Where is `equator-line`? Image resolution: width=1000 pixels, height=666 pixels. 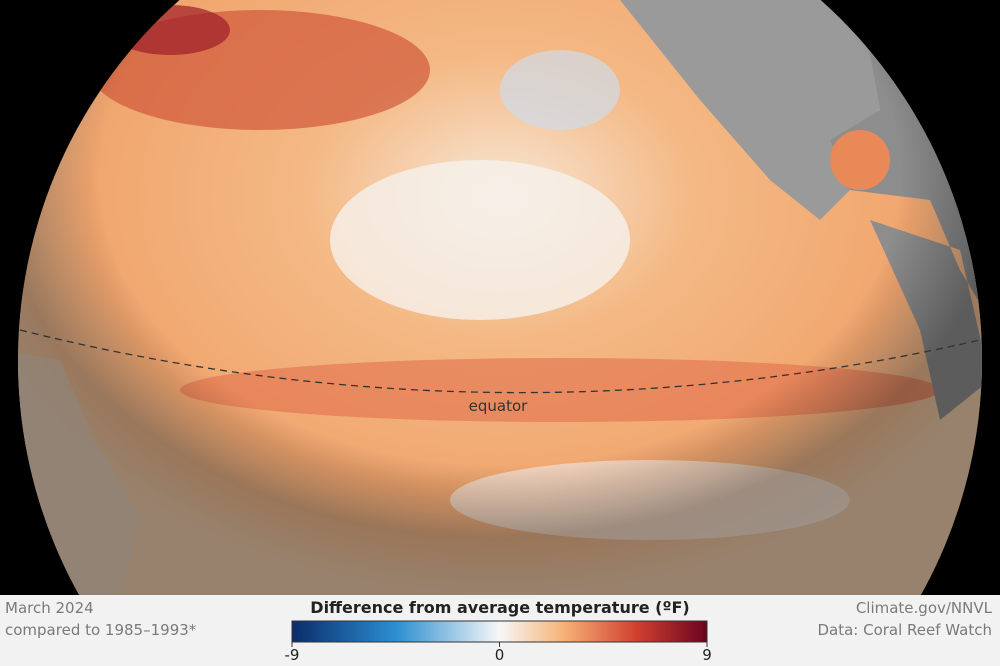
equator-line is located at coordinates (500, 361).